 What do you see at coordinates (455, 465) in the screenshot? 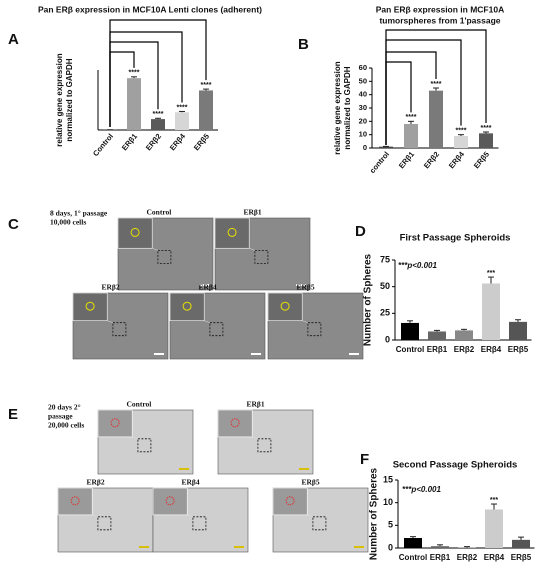
I see `chart-title: Second Passage Spheroids` at bounding box center [455, 465].